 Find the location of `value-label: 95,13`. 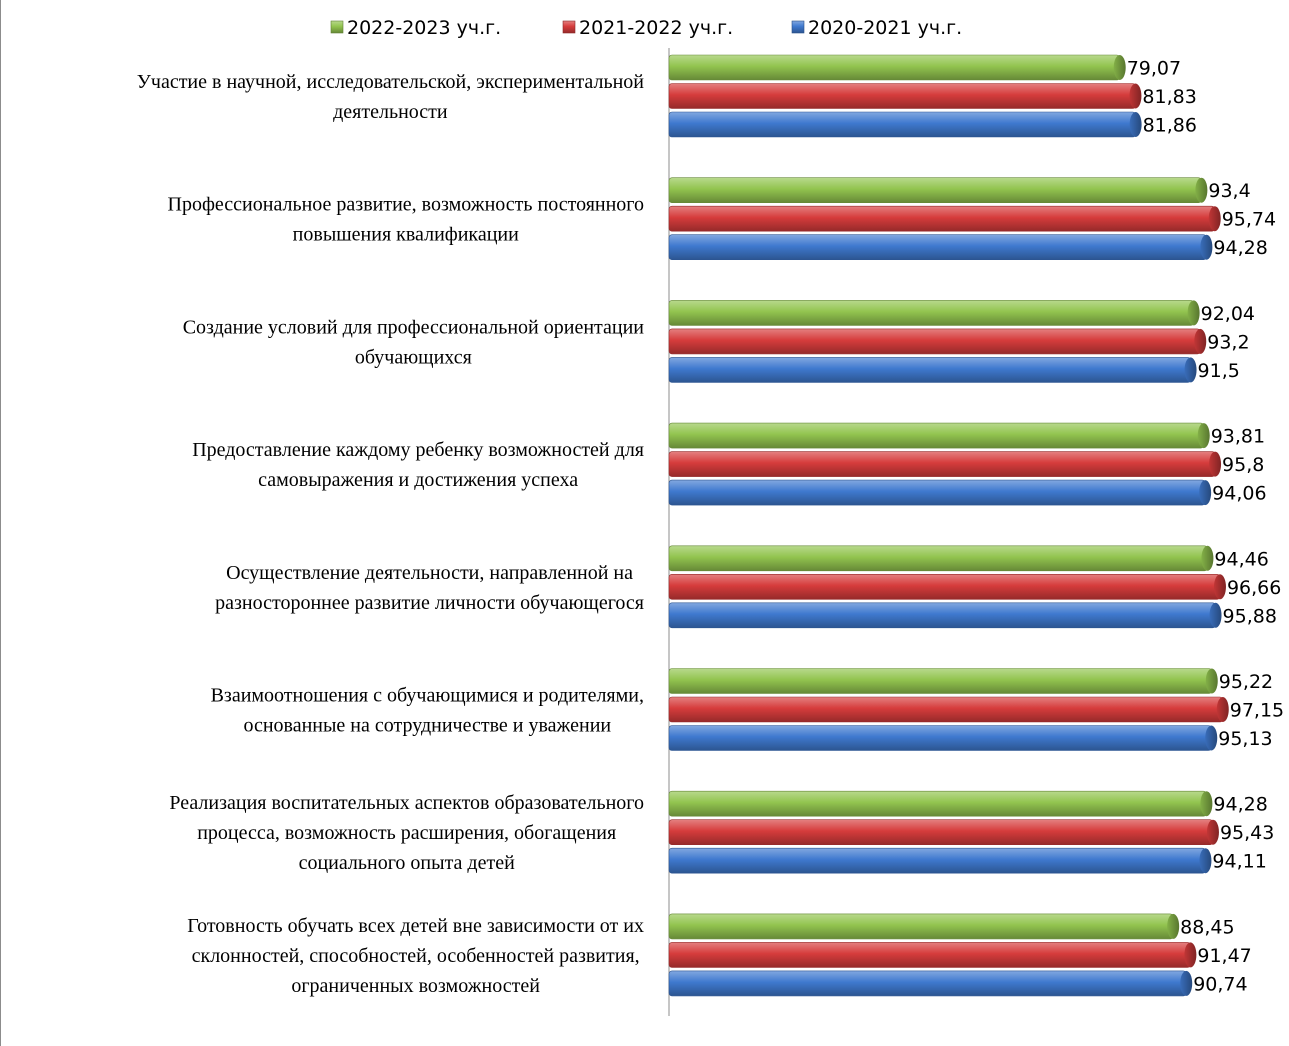

value-label: 95,13 is located at coordinates (1245, 739).